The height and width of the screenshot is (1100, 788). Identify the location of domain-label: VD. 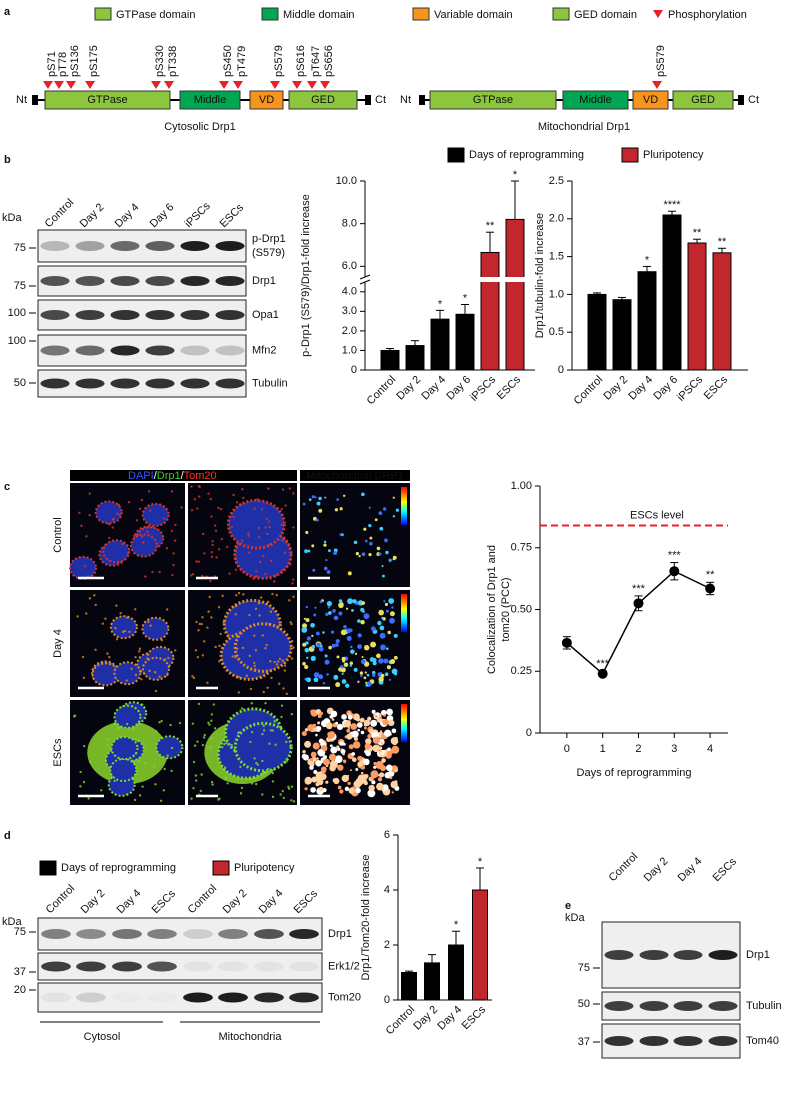
(650, 100).